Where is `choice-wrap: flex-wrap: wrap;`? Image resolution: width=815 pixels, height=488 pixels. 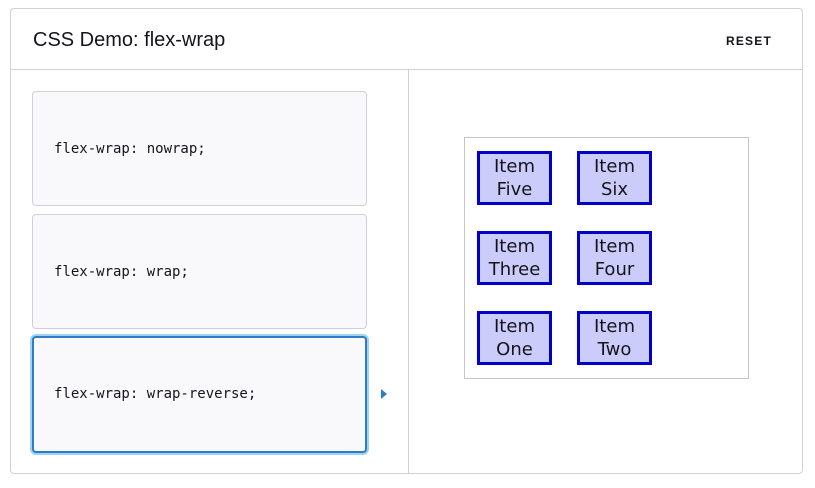 choice-wrap: flex-wrap: wrap; is located at coordinates (199, 271).